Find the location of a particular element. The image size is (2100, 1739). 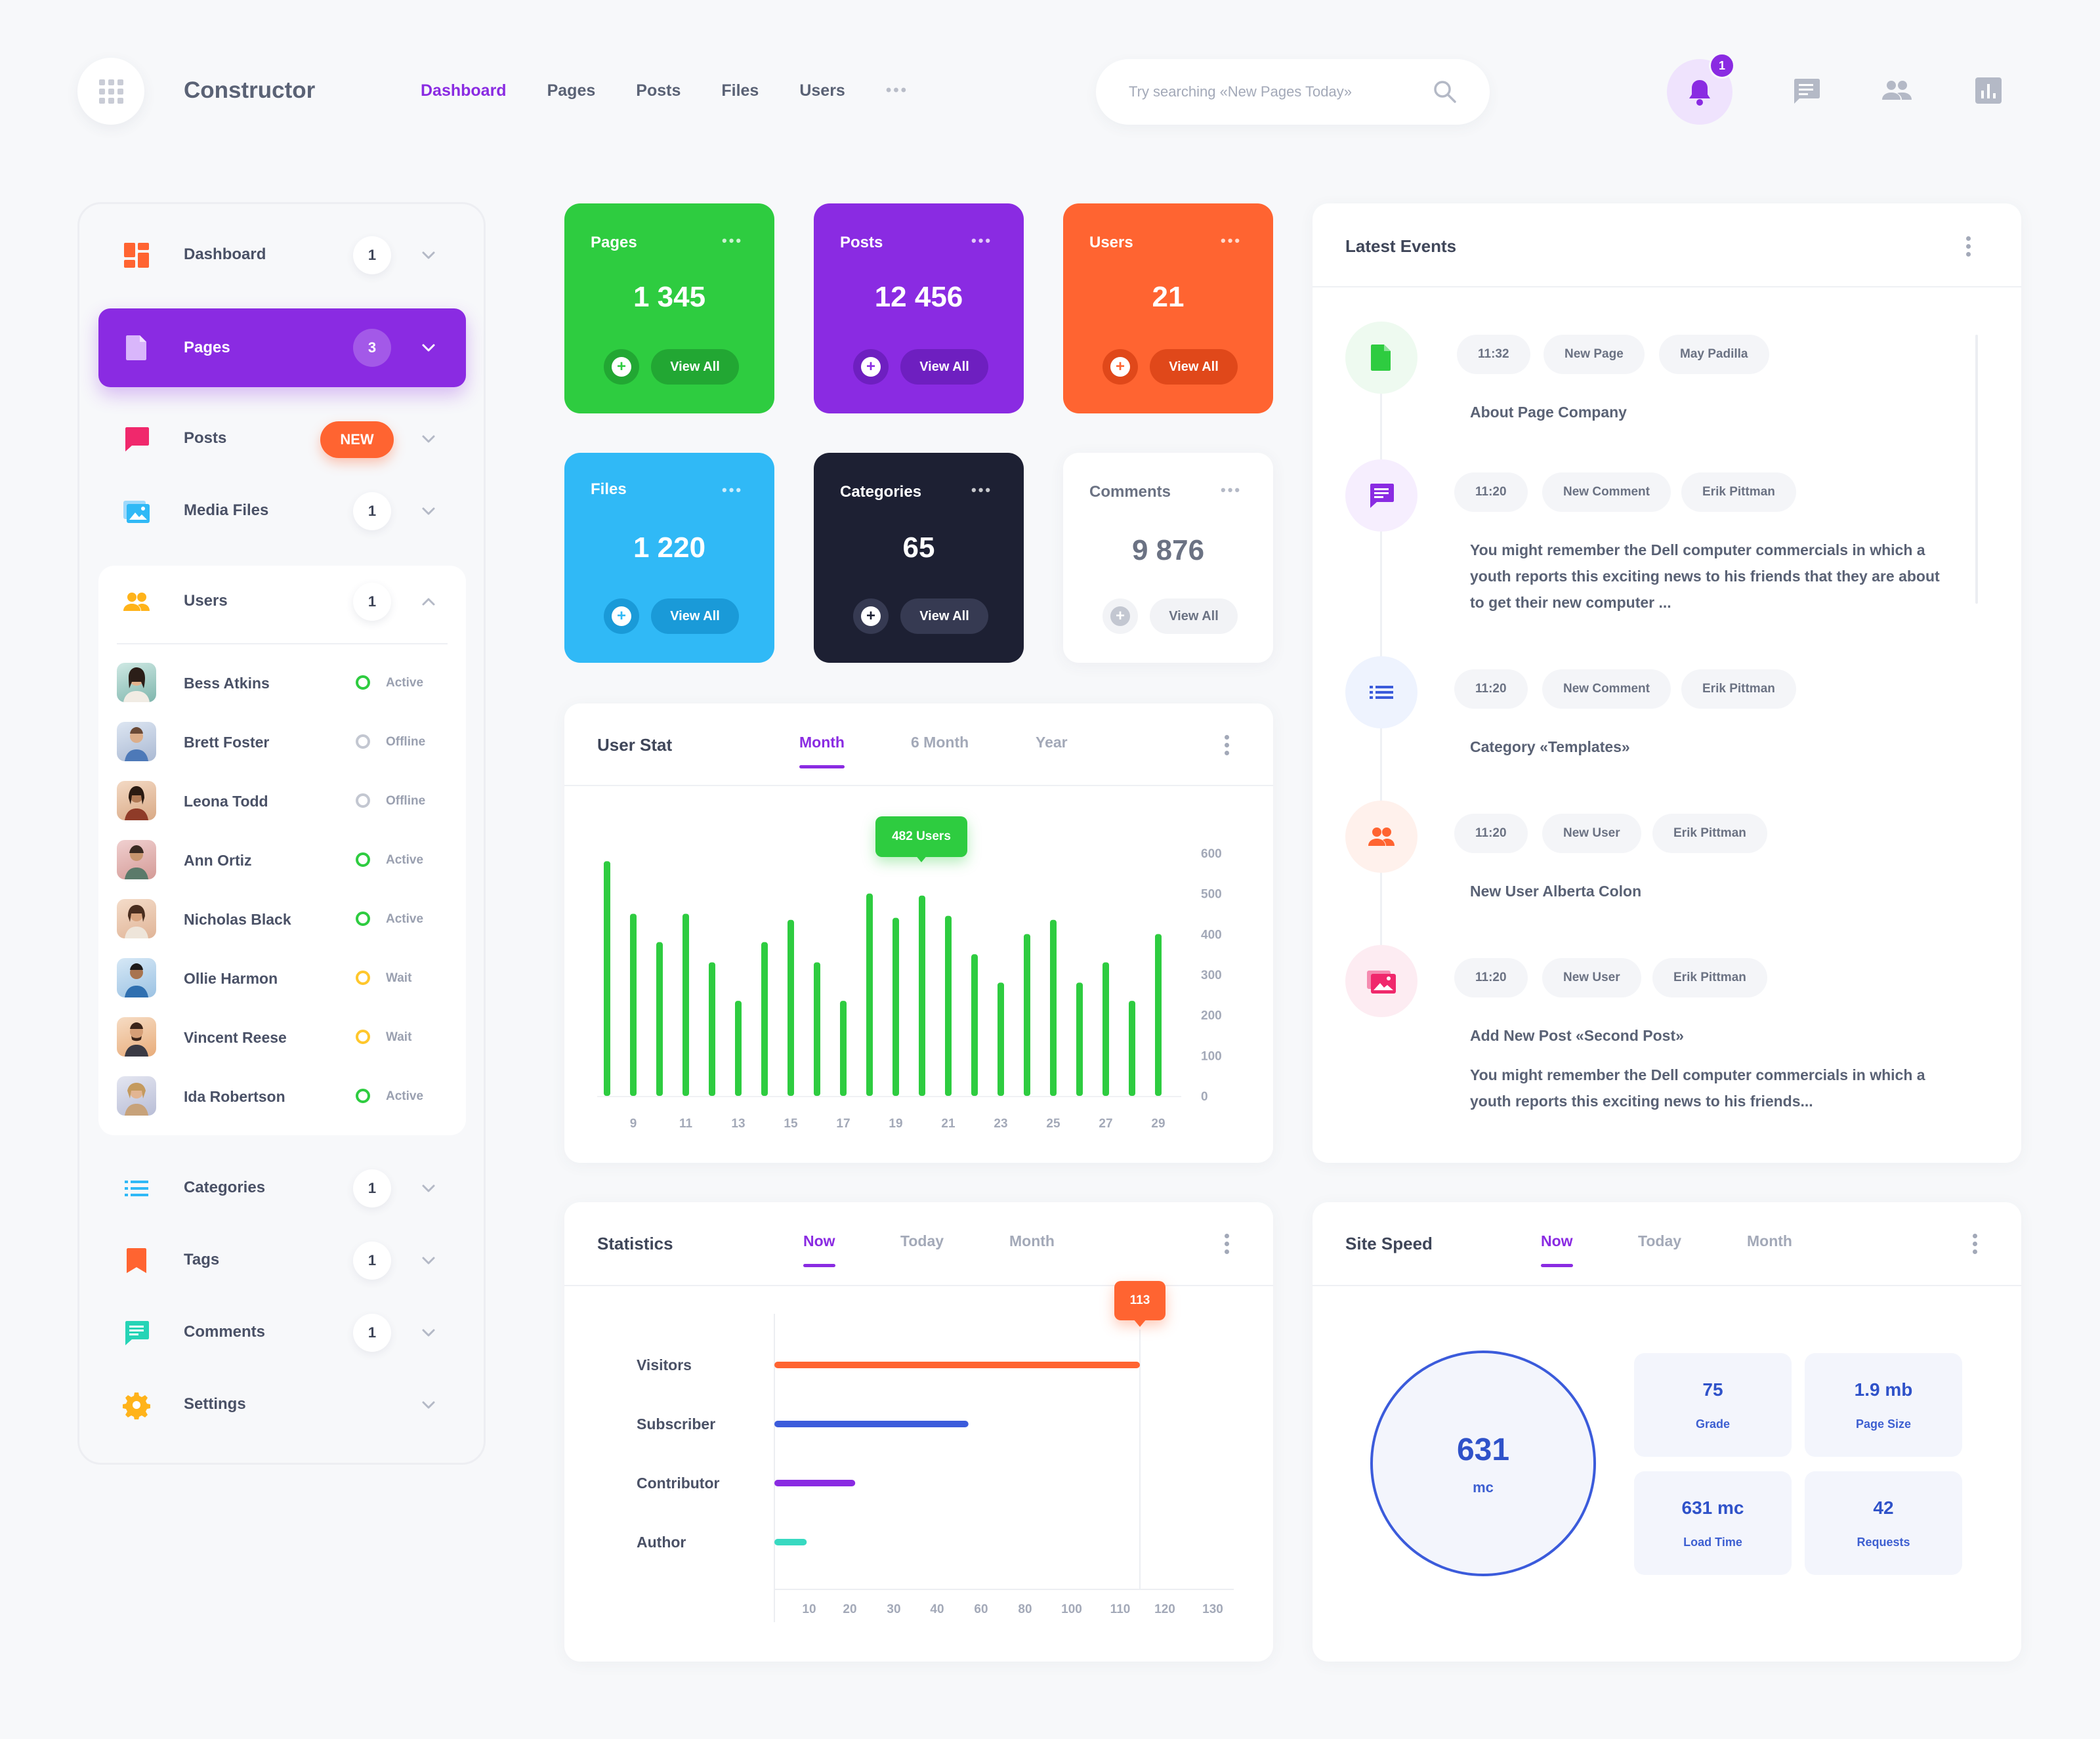

tooltip-arrow is located at coordinates (921, 858).